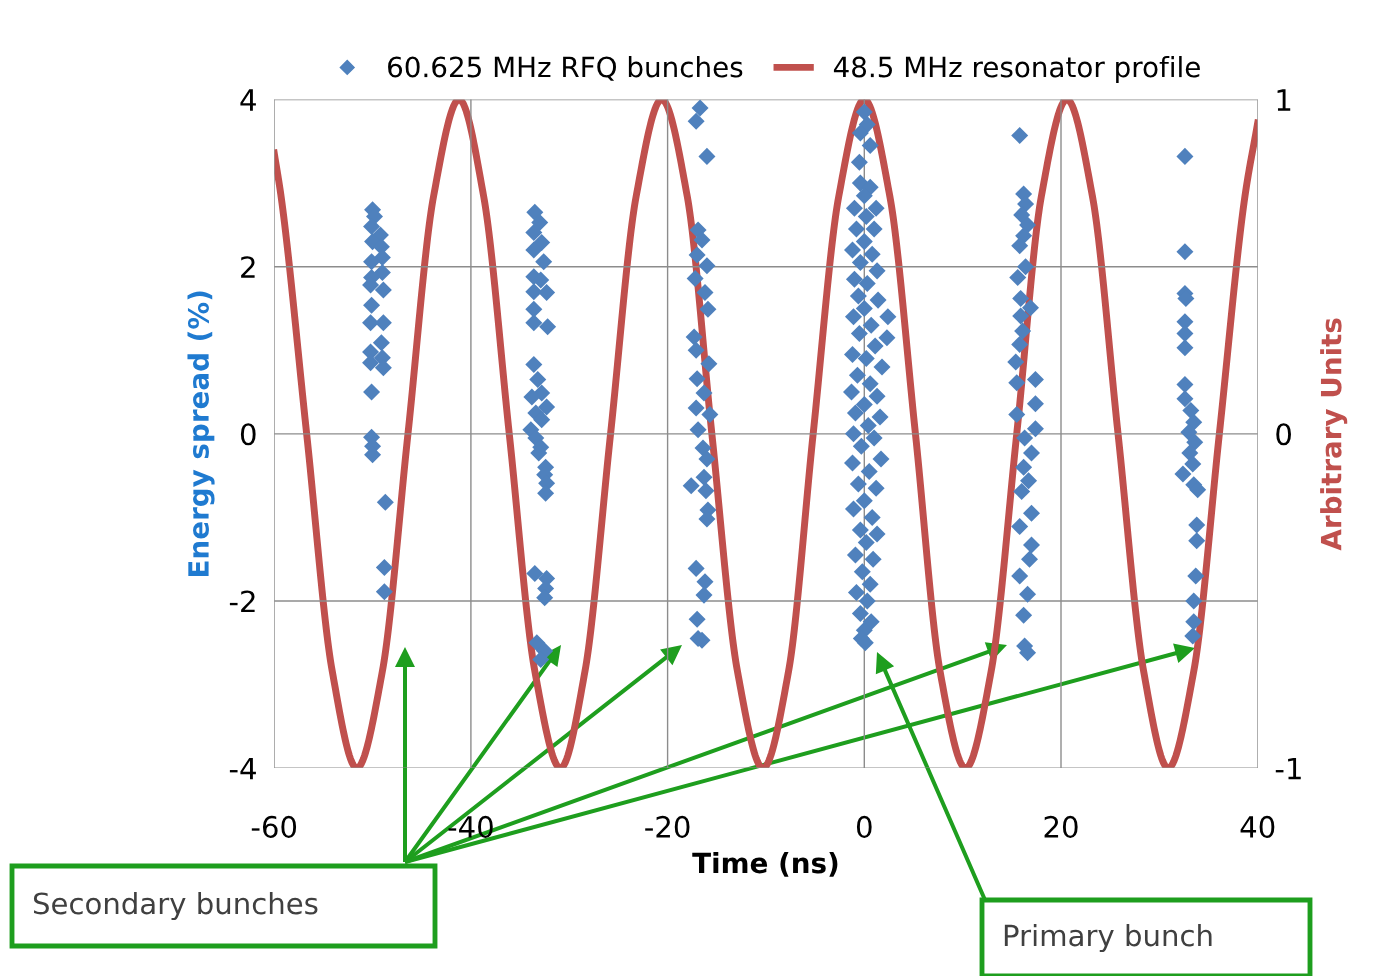  What do you see at coordinates (1283, 434) in the screenshot?
I see `y2-tick-label: 0` at bounding box center [1283, 434].